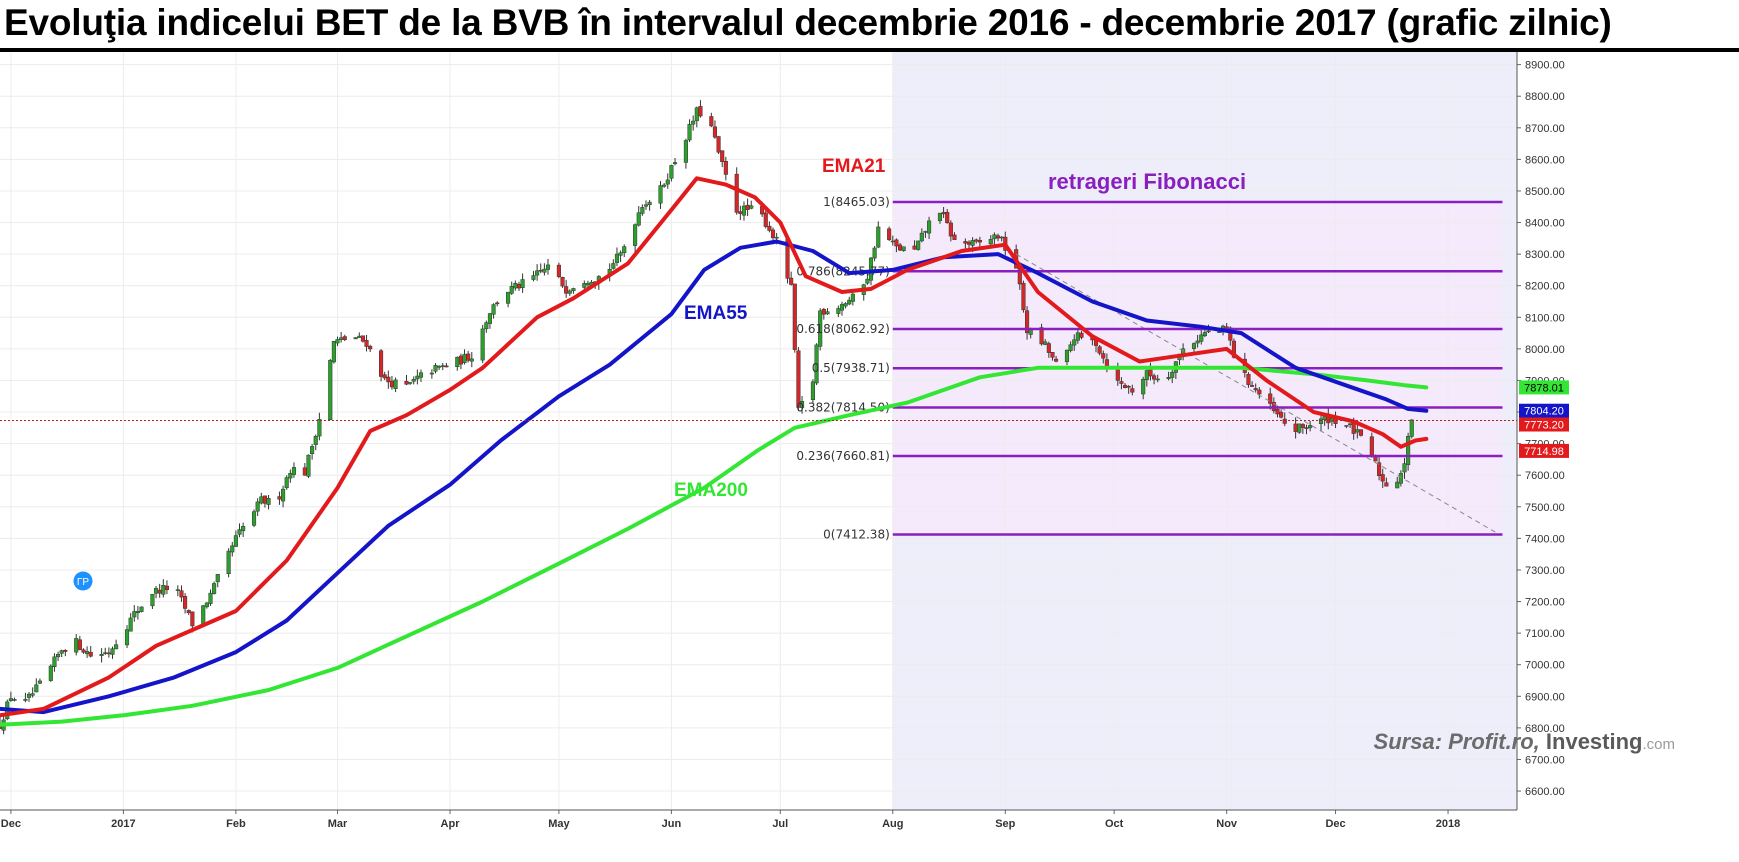 The height and width of the screenshot is (862, 1739). What do you see at coordinates (1545, 508) in the screenshot?
I see `y-tick-label: 7500.00` at bounding box center [1545, 508].